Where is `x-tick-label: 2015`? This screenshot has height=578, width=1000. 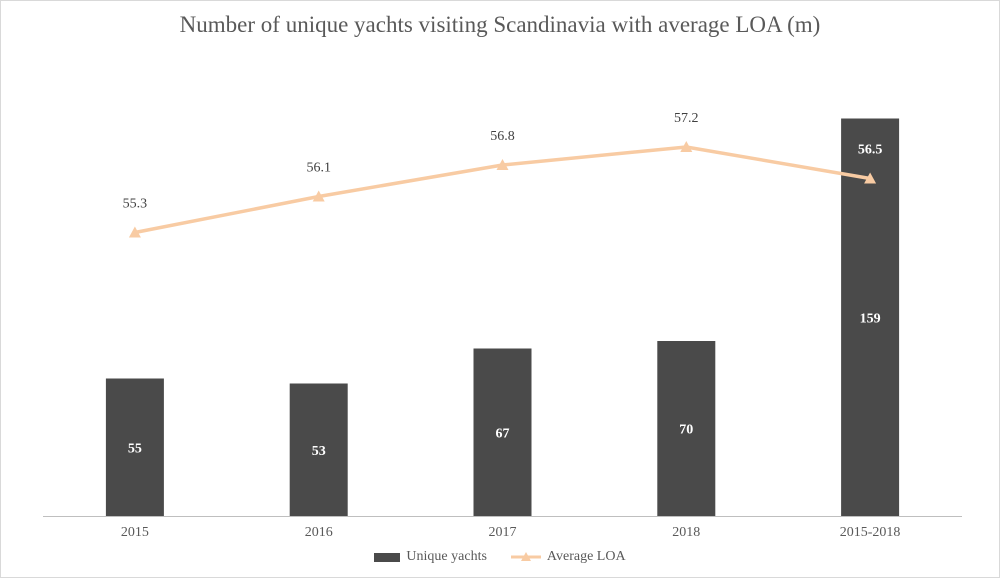
x-tick-label: 2015 is located at coordinates (135, 532).